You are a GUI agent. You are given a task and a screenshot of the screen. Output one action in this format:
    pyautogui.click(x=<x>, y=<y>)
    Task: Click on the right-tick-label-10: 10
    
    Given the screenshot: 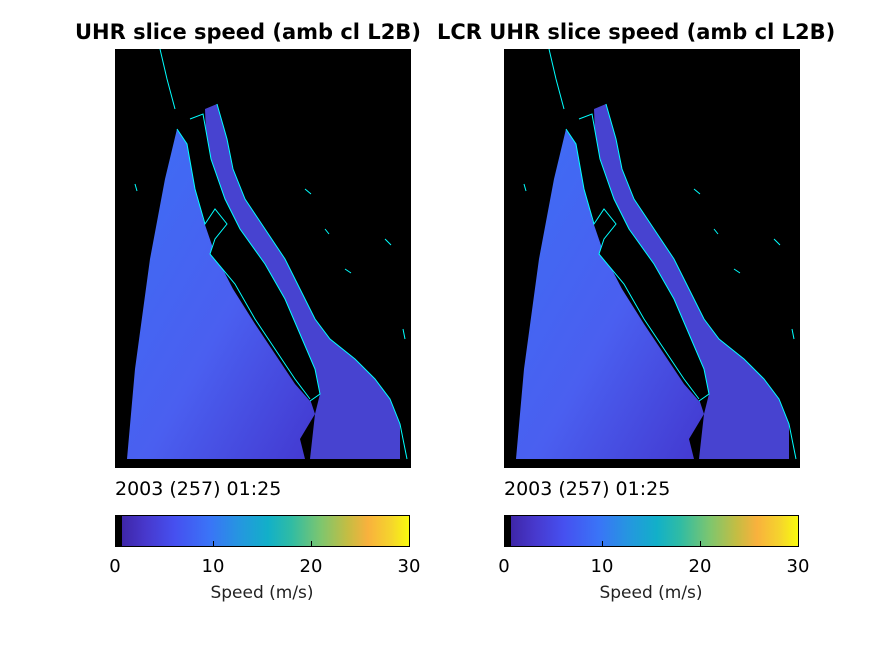 What is the action you would take?
    pyautogui.click(x=602, y=566)
    